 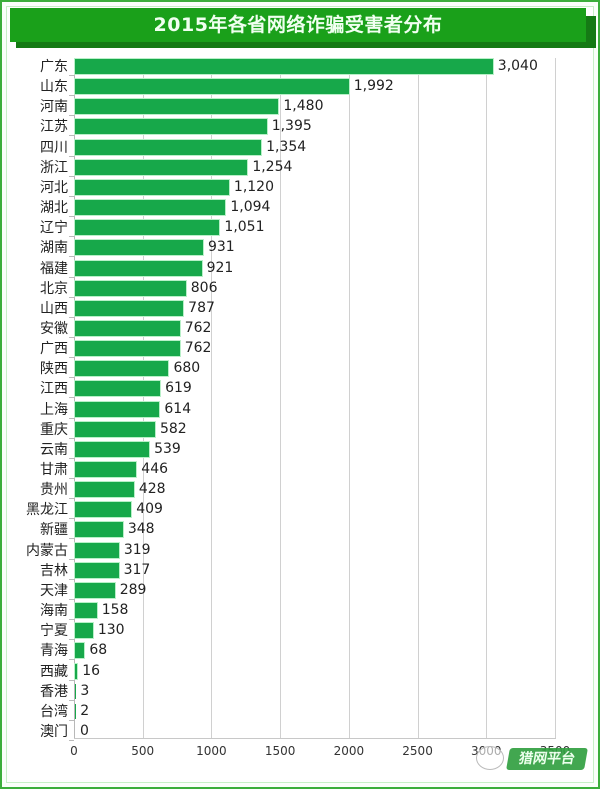 What do you see at coordinates (54, 691) in the screenshot?
I see `category-label: 香港` at bounding box center [54, 691].